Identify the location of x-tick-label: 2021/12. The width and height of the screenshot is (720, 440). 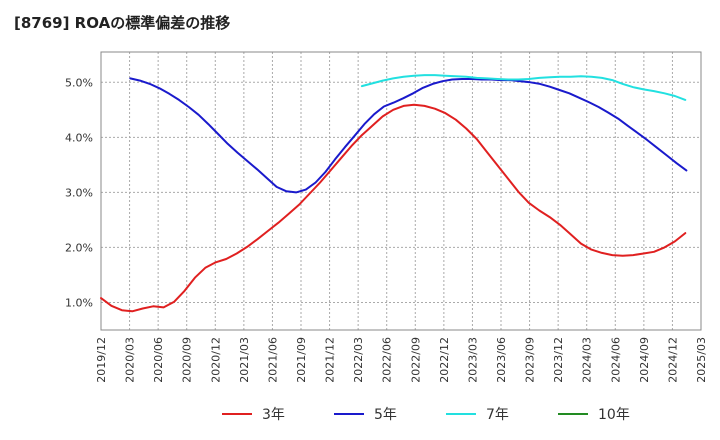
(330, 360).